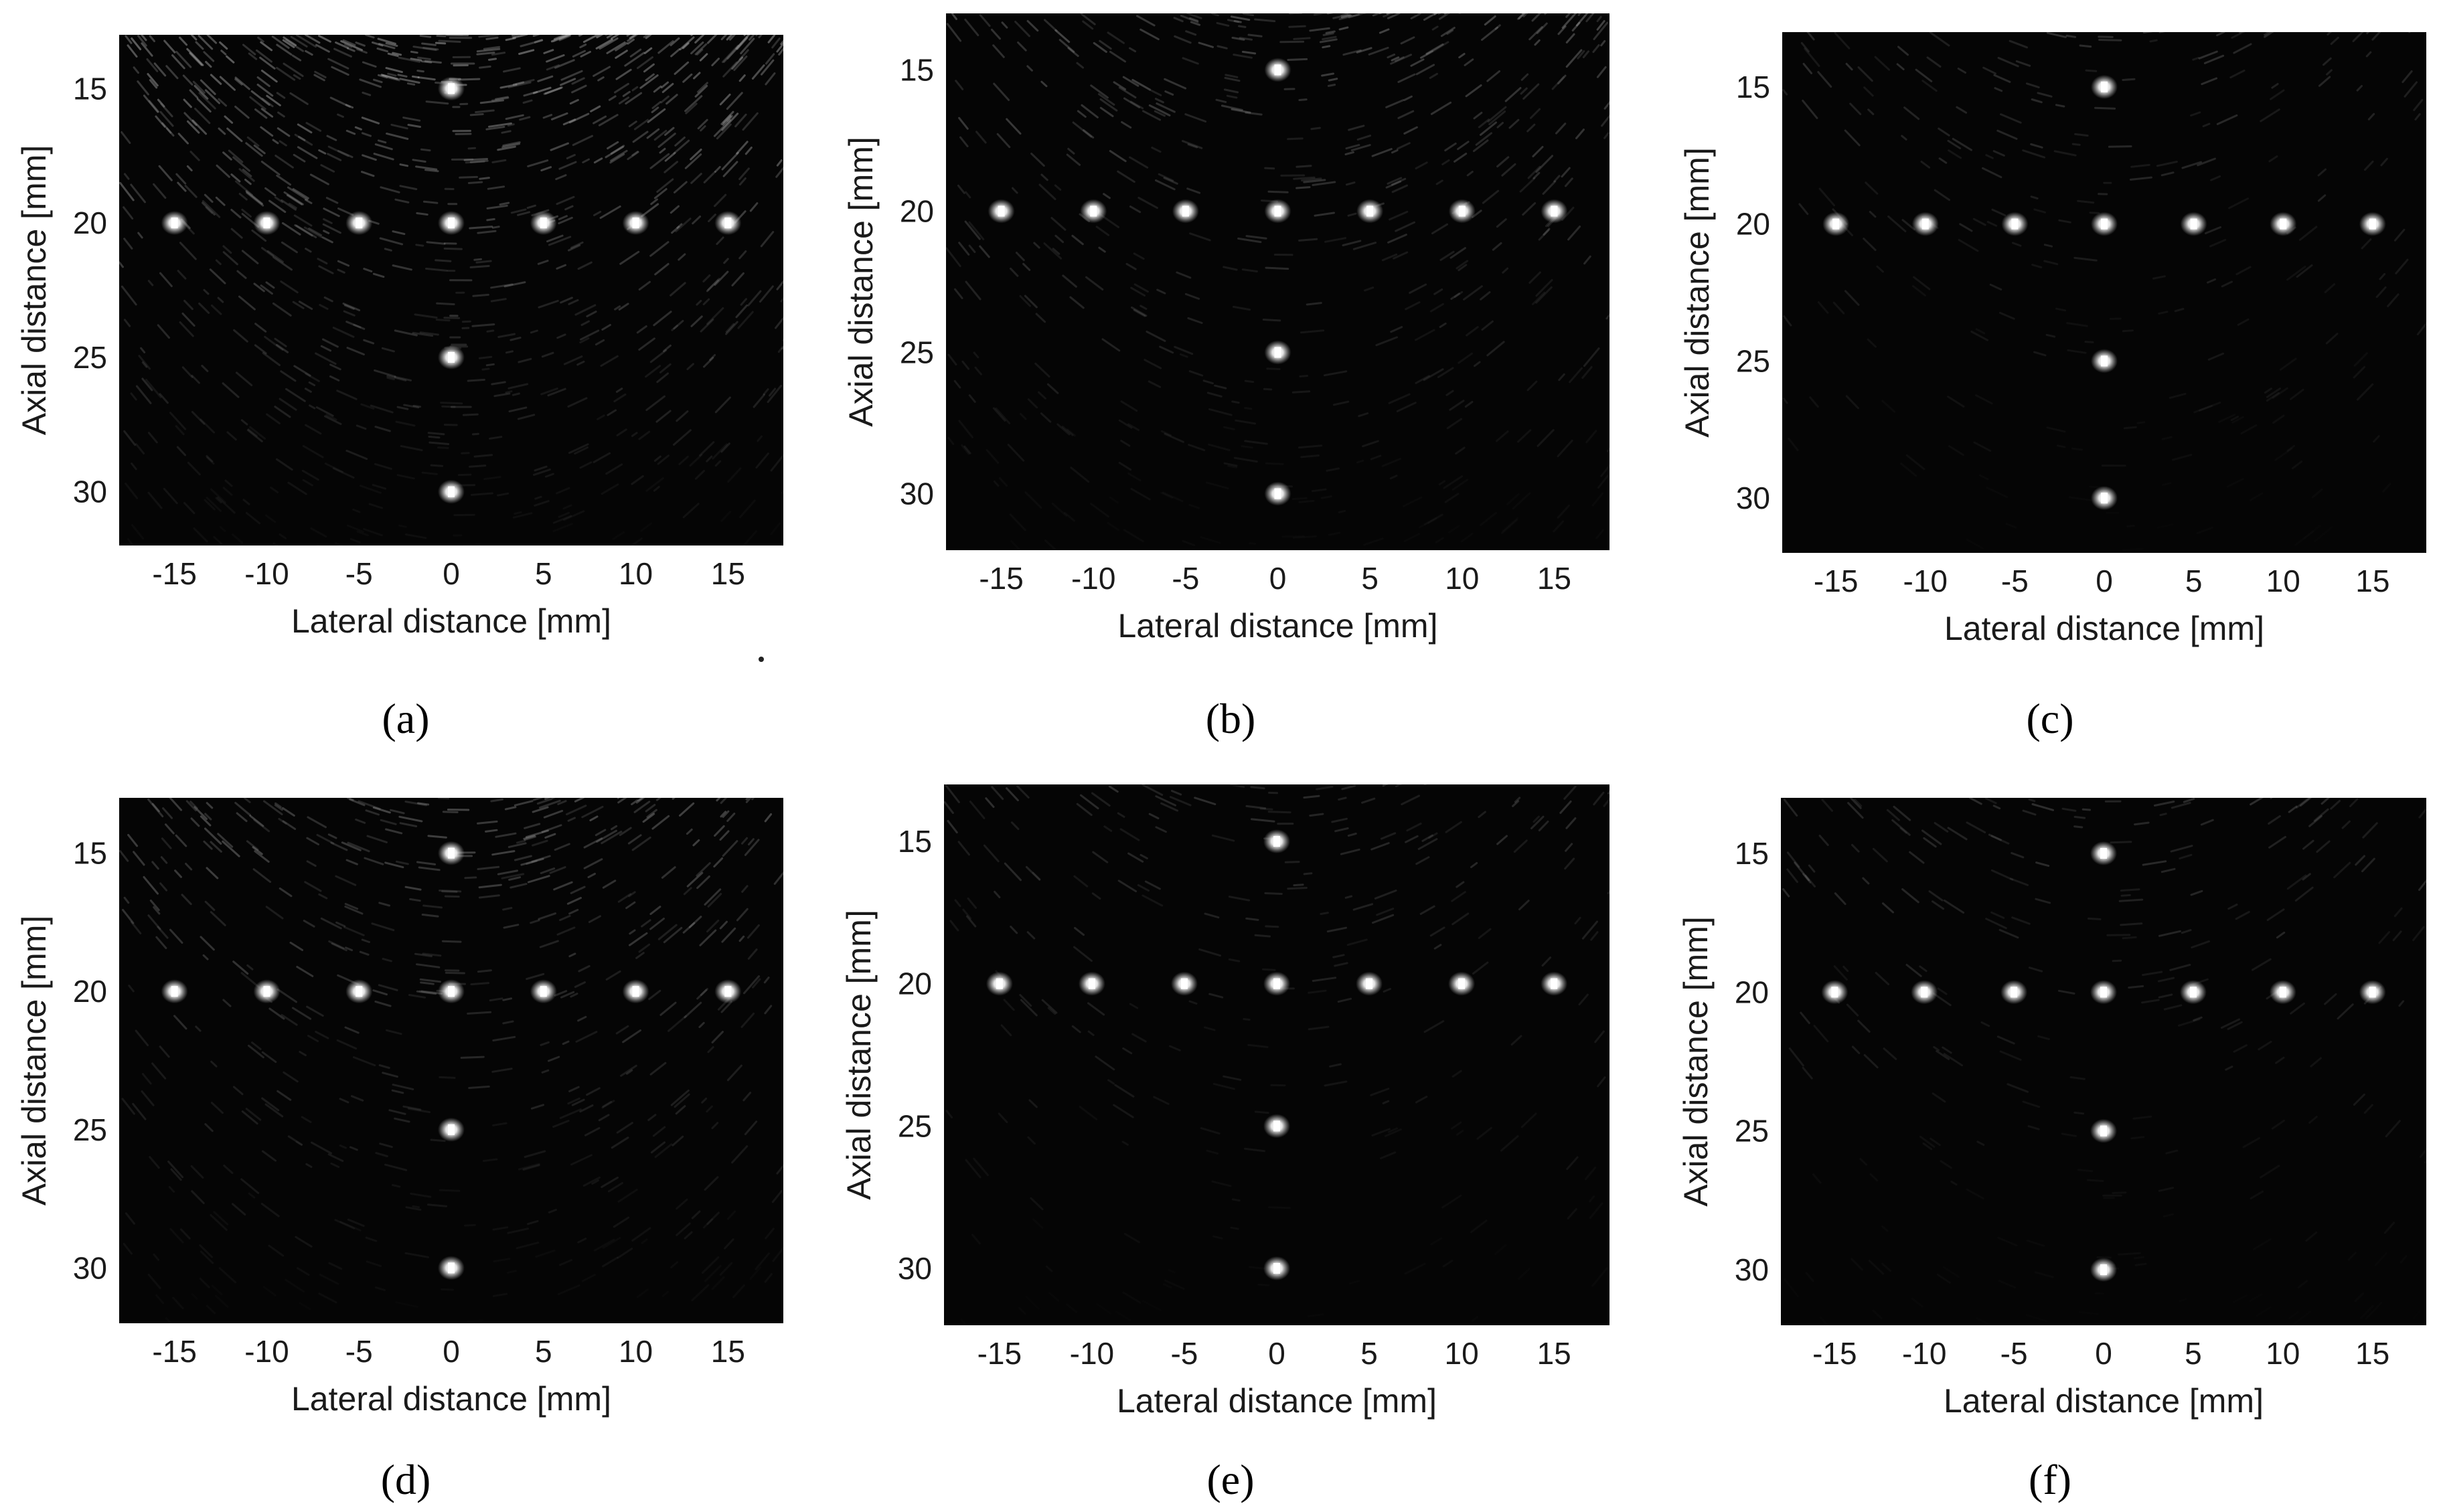  What do you see at coordinates (2049, 718) in the screenshot?
I see `panel-caption: (c)` at bounding box center [2049, 718].